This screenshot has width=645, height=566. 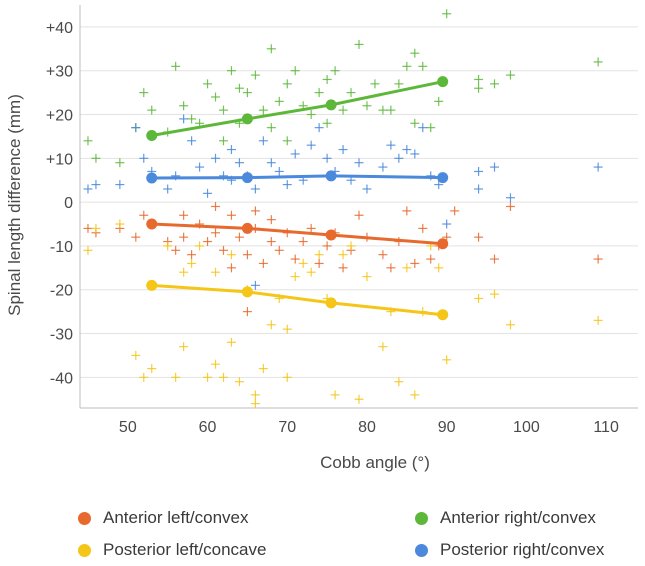 I want to click on legend-item-posterior-right: Posterior right/convex, so click(x=509, y=550).